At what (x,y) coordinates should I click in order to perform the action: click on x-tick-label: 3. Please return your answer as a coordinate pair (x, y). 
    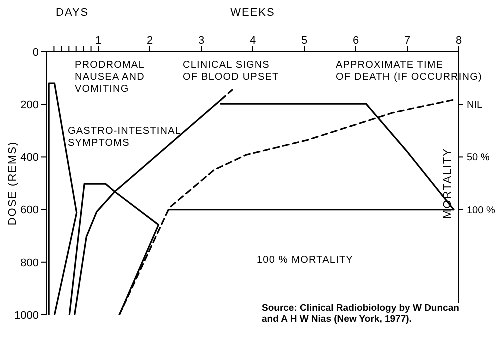
    Looking at the image, I should click on (201, 41).